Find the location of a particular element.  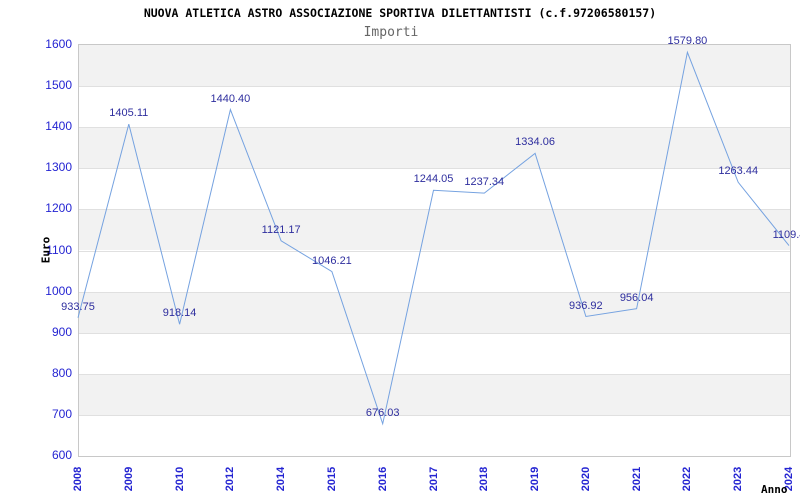

data-point-label: 918.14 is located at coordinates (179, 313).